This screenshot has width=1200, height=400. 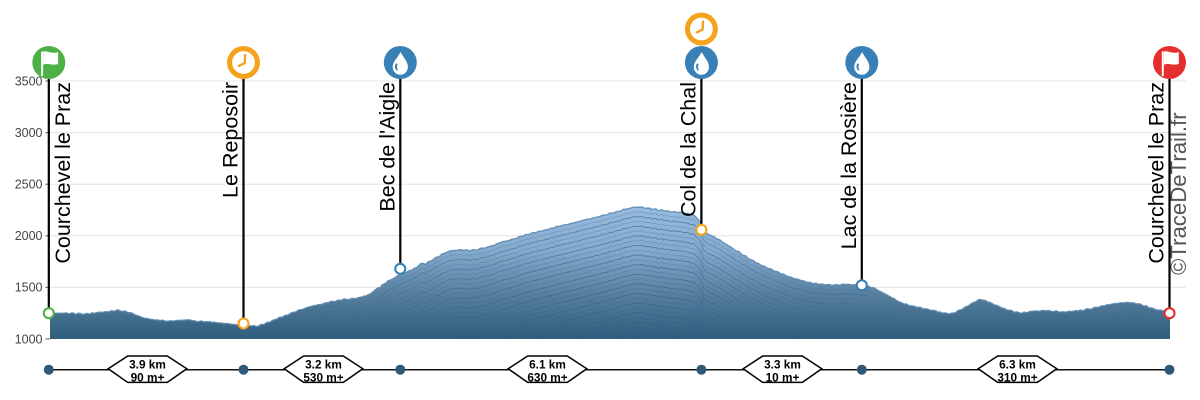 I want to click on svg-text: 1000, so click(x=29, y=339).